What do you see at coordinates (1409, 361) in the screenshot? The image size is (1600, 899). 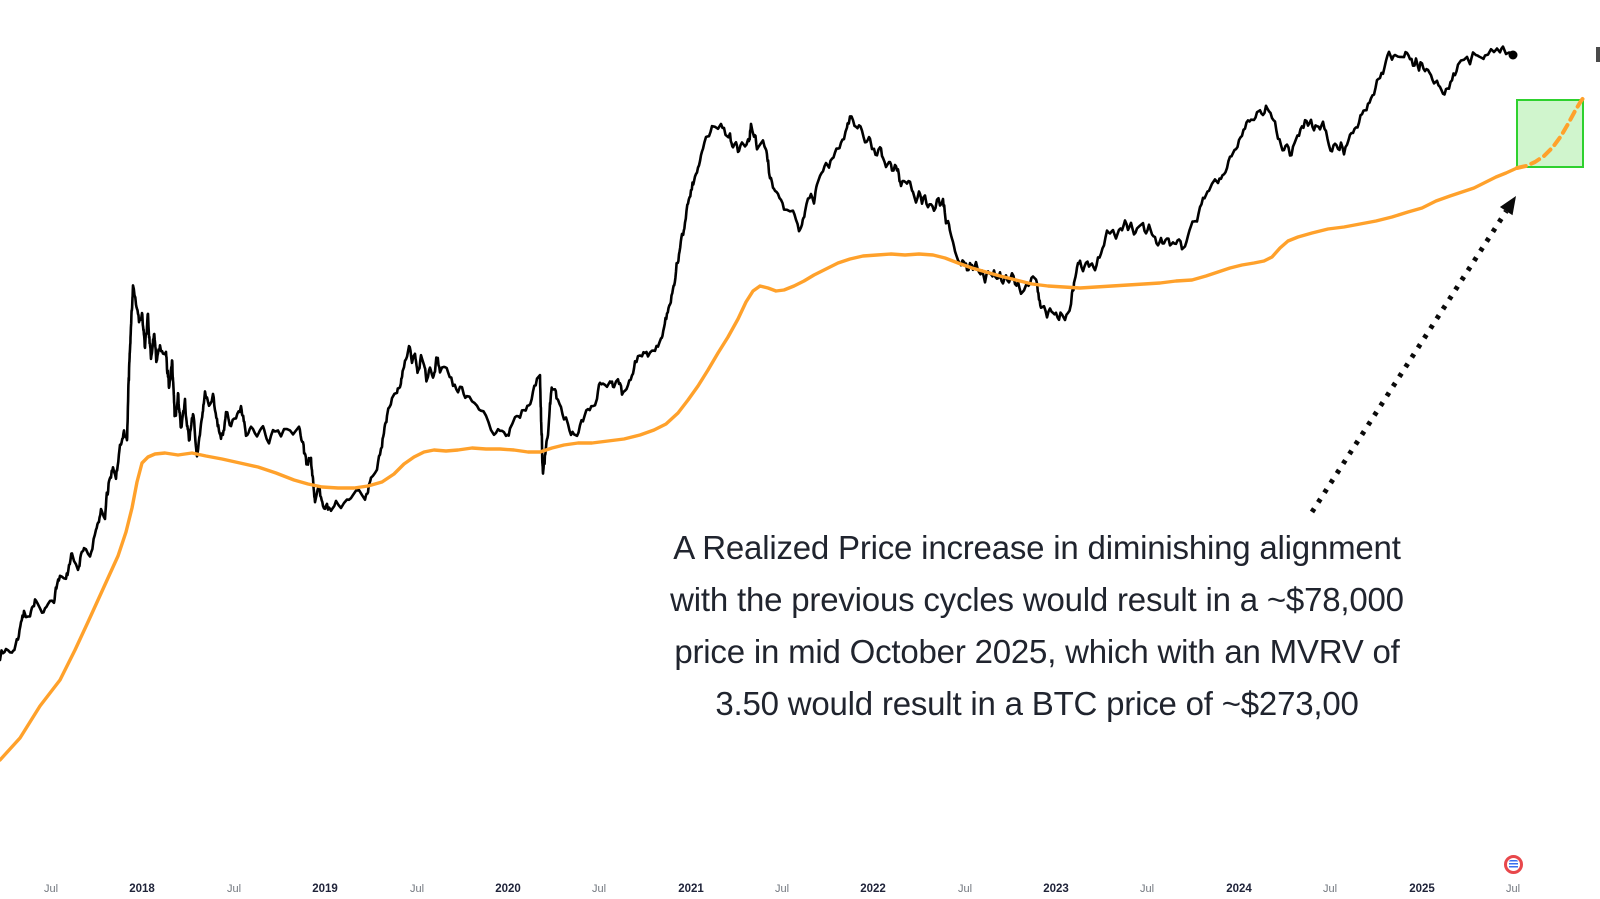 I see `projection-arrow` at bounding box center [1409, 361].